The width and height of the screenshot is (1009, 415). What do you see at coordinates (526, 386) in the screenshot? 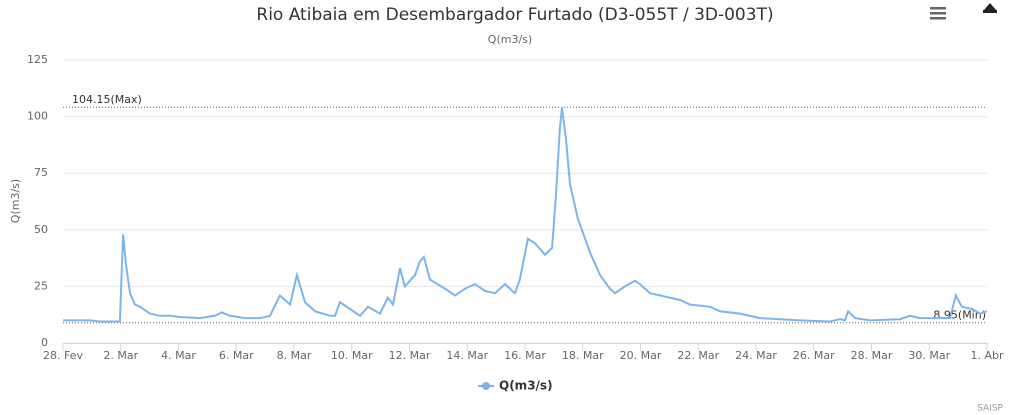
I see `legend-label: Q(m3/s)` at bounding box center [526, 386].